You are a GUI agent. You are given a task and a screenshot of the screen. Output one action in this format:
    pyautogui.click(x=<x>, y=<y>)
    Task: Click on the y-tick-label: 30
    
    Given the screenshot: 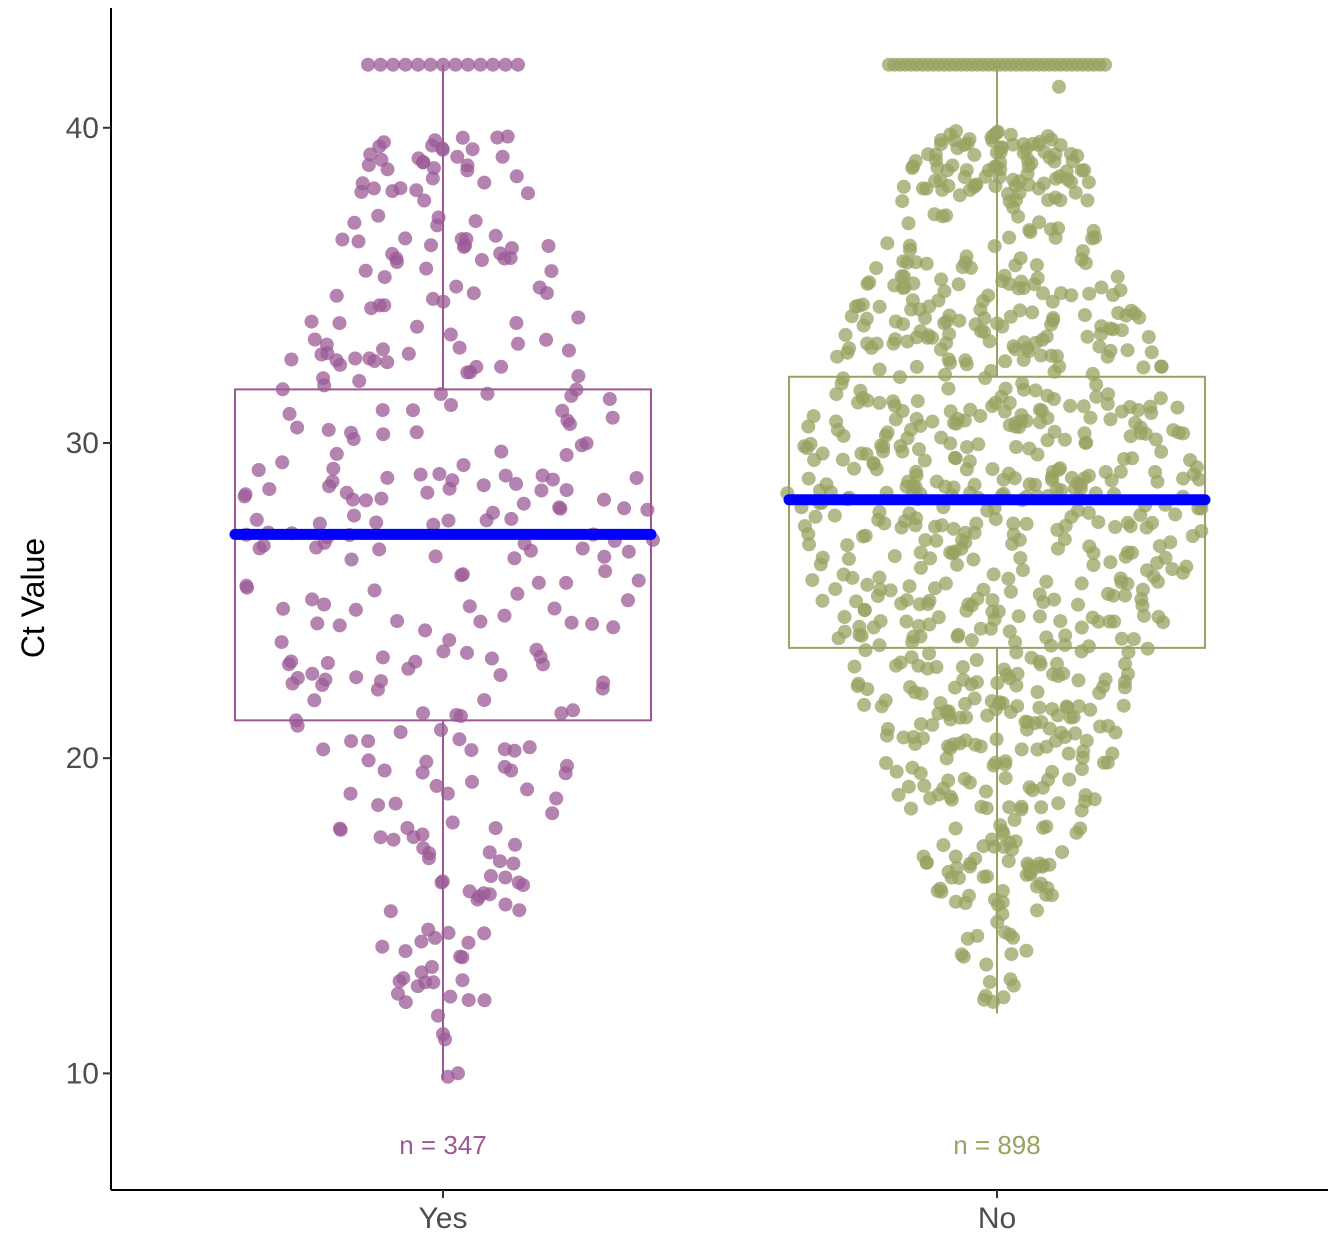 What is the action you would take?
    pyautogui.click(x=82, y=443)
    